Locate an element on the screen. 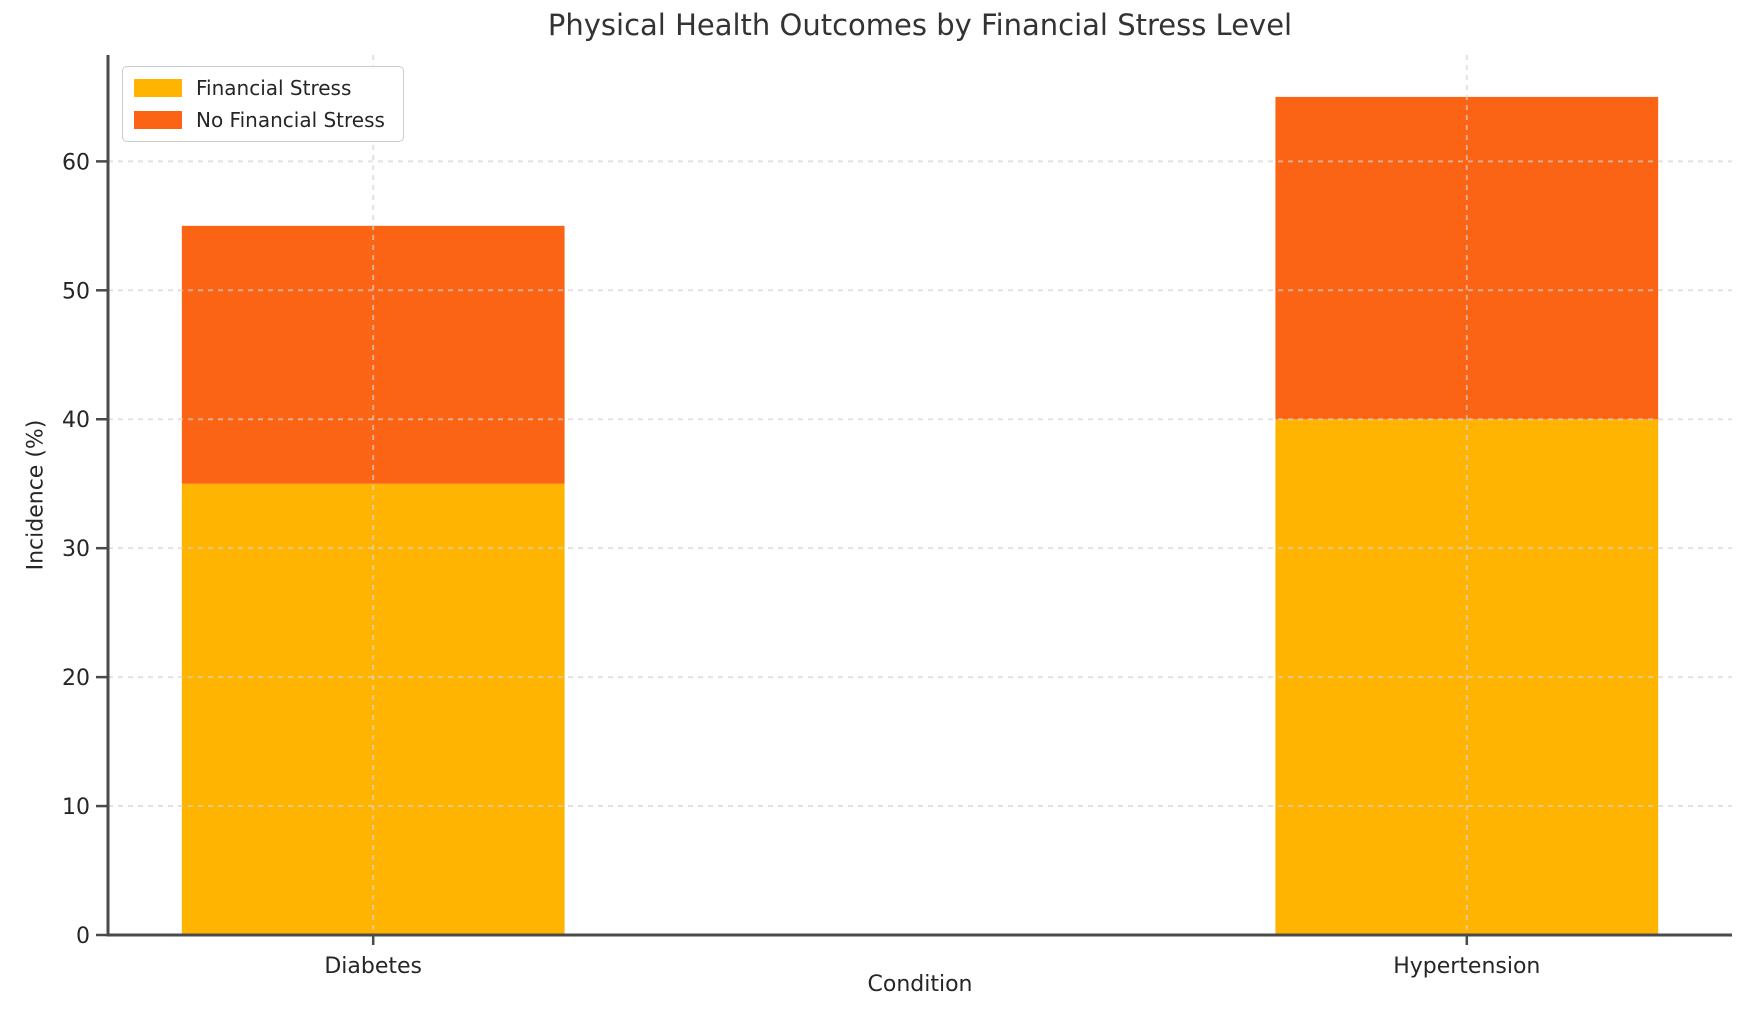 This screenshot has width=1746, height=1034. x-tick-label-hypertension: Hypertension is located at coordinates (1466, 966).